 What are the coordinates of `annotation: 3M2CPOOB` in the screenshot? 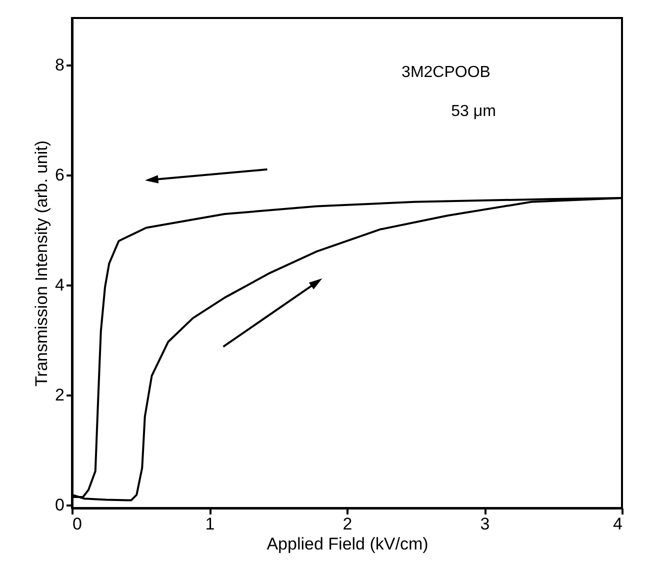 It's located at (446, 72).